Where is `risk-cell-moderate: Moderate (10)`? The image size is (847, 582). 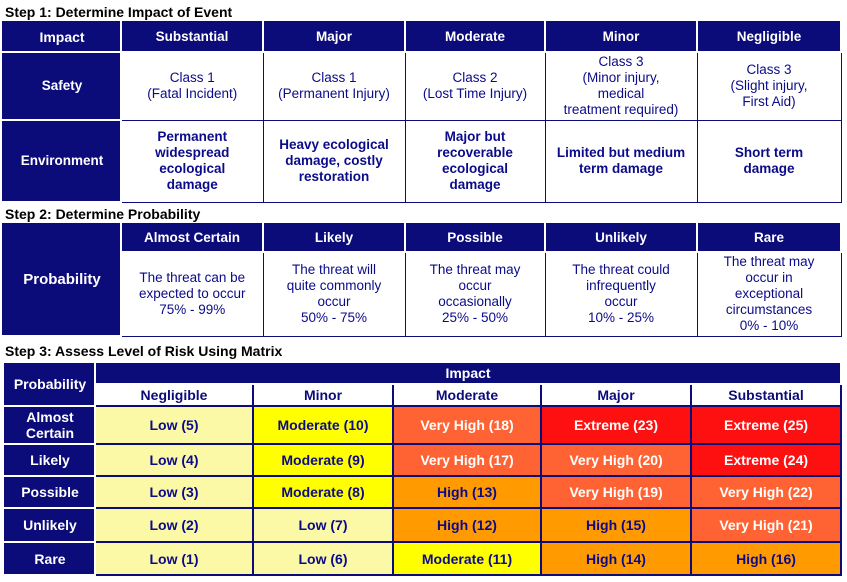
risk-cell-moderate: Moderate (10) is located at coordinates (323, 425).